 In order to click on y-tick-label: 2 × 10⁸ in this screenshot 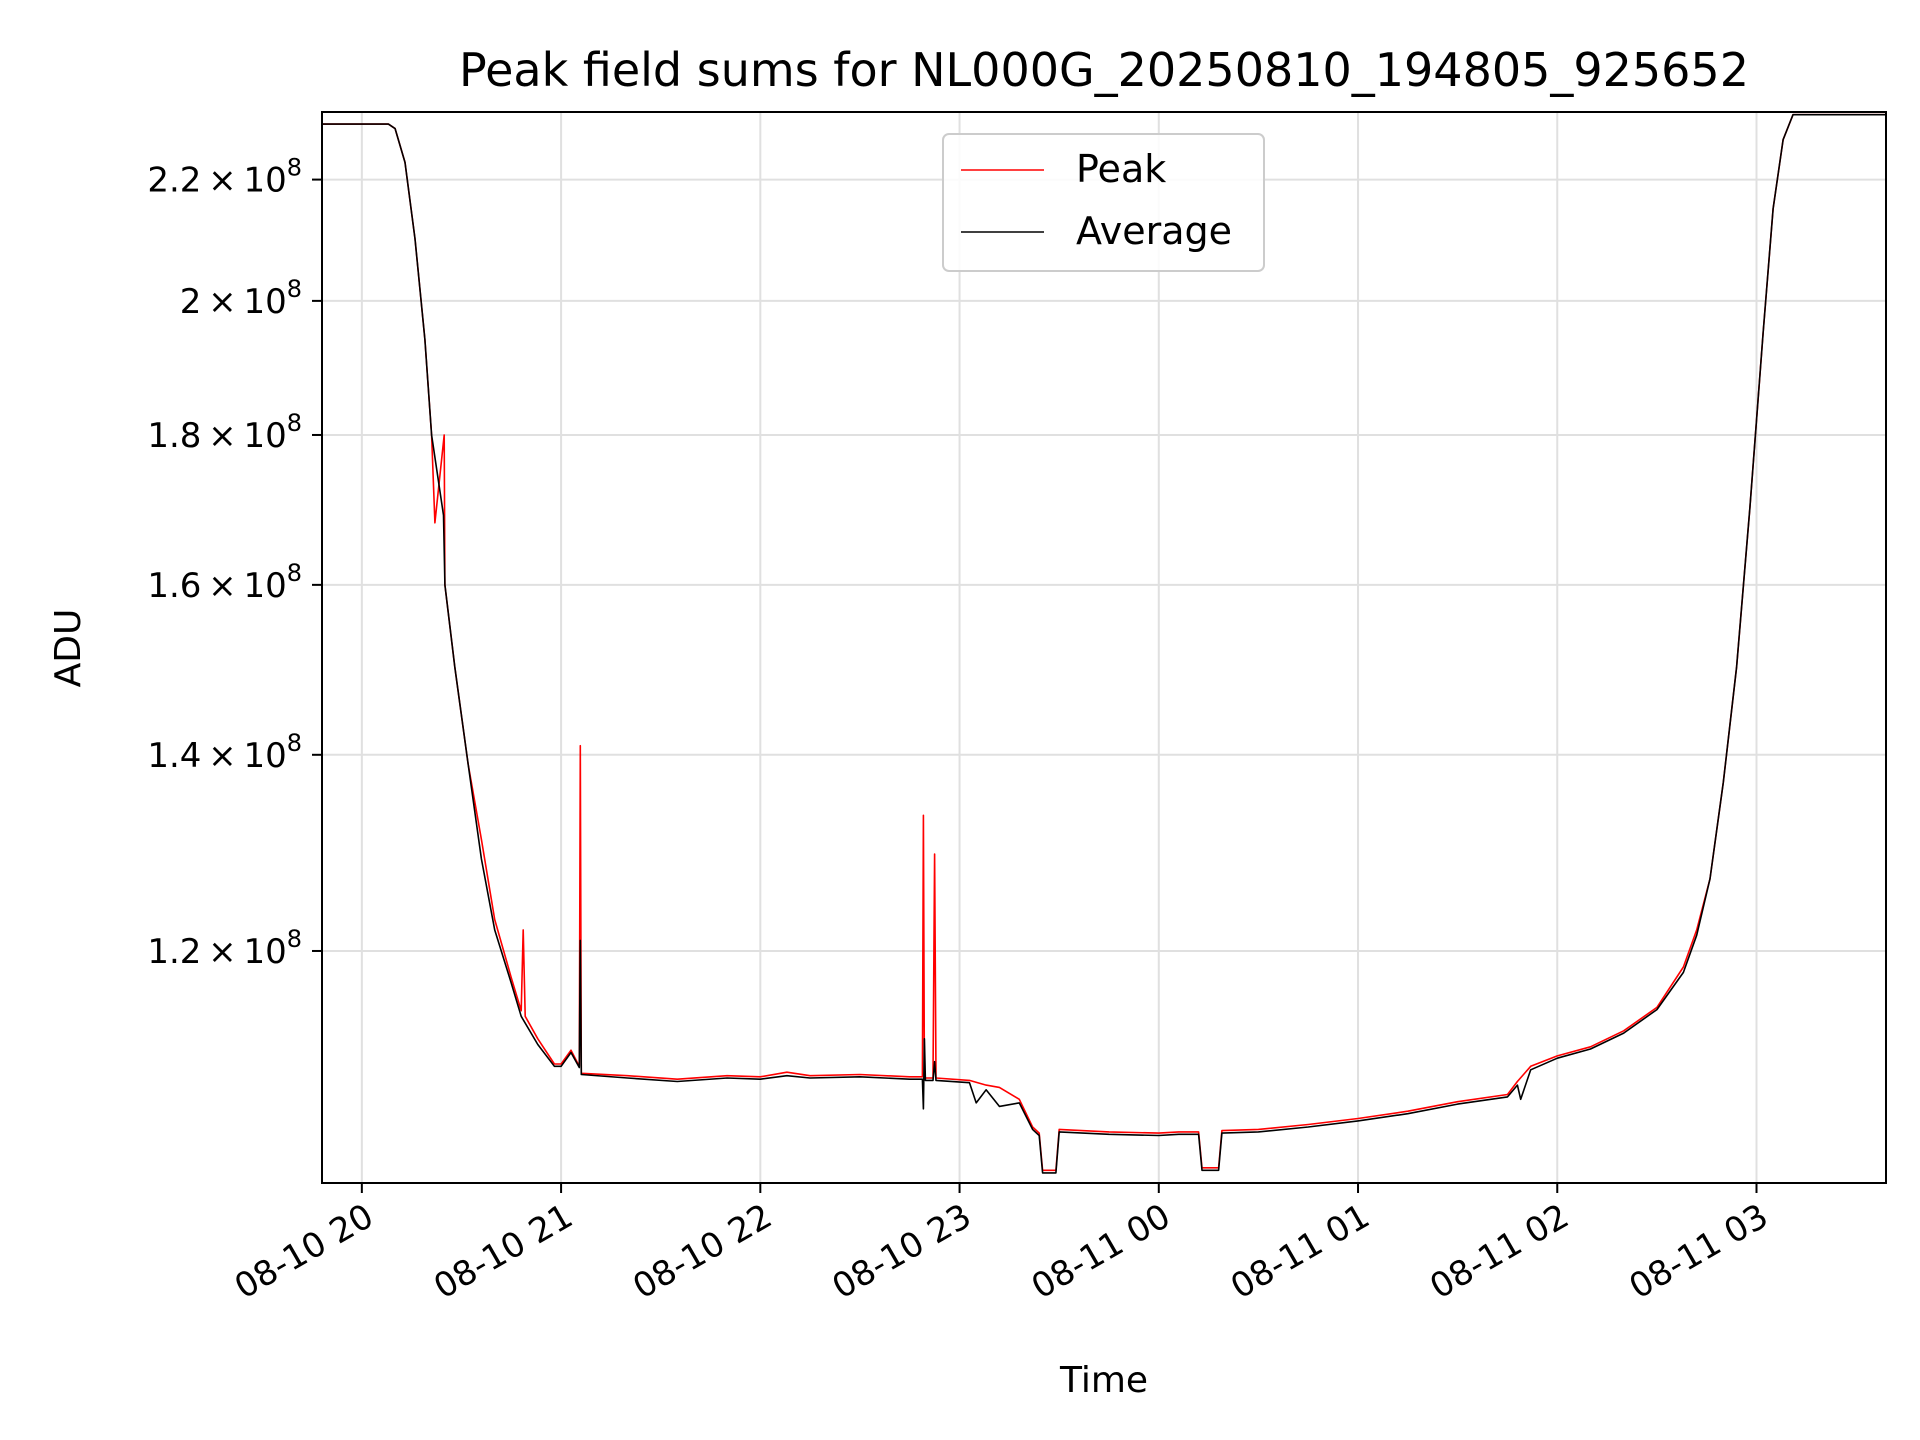, I will do `click(241, 298)`.